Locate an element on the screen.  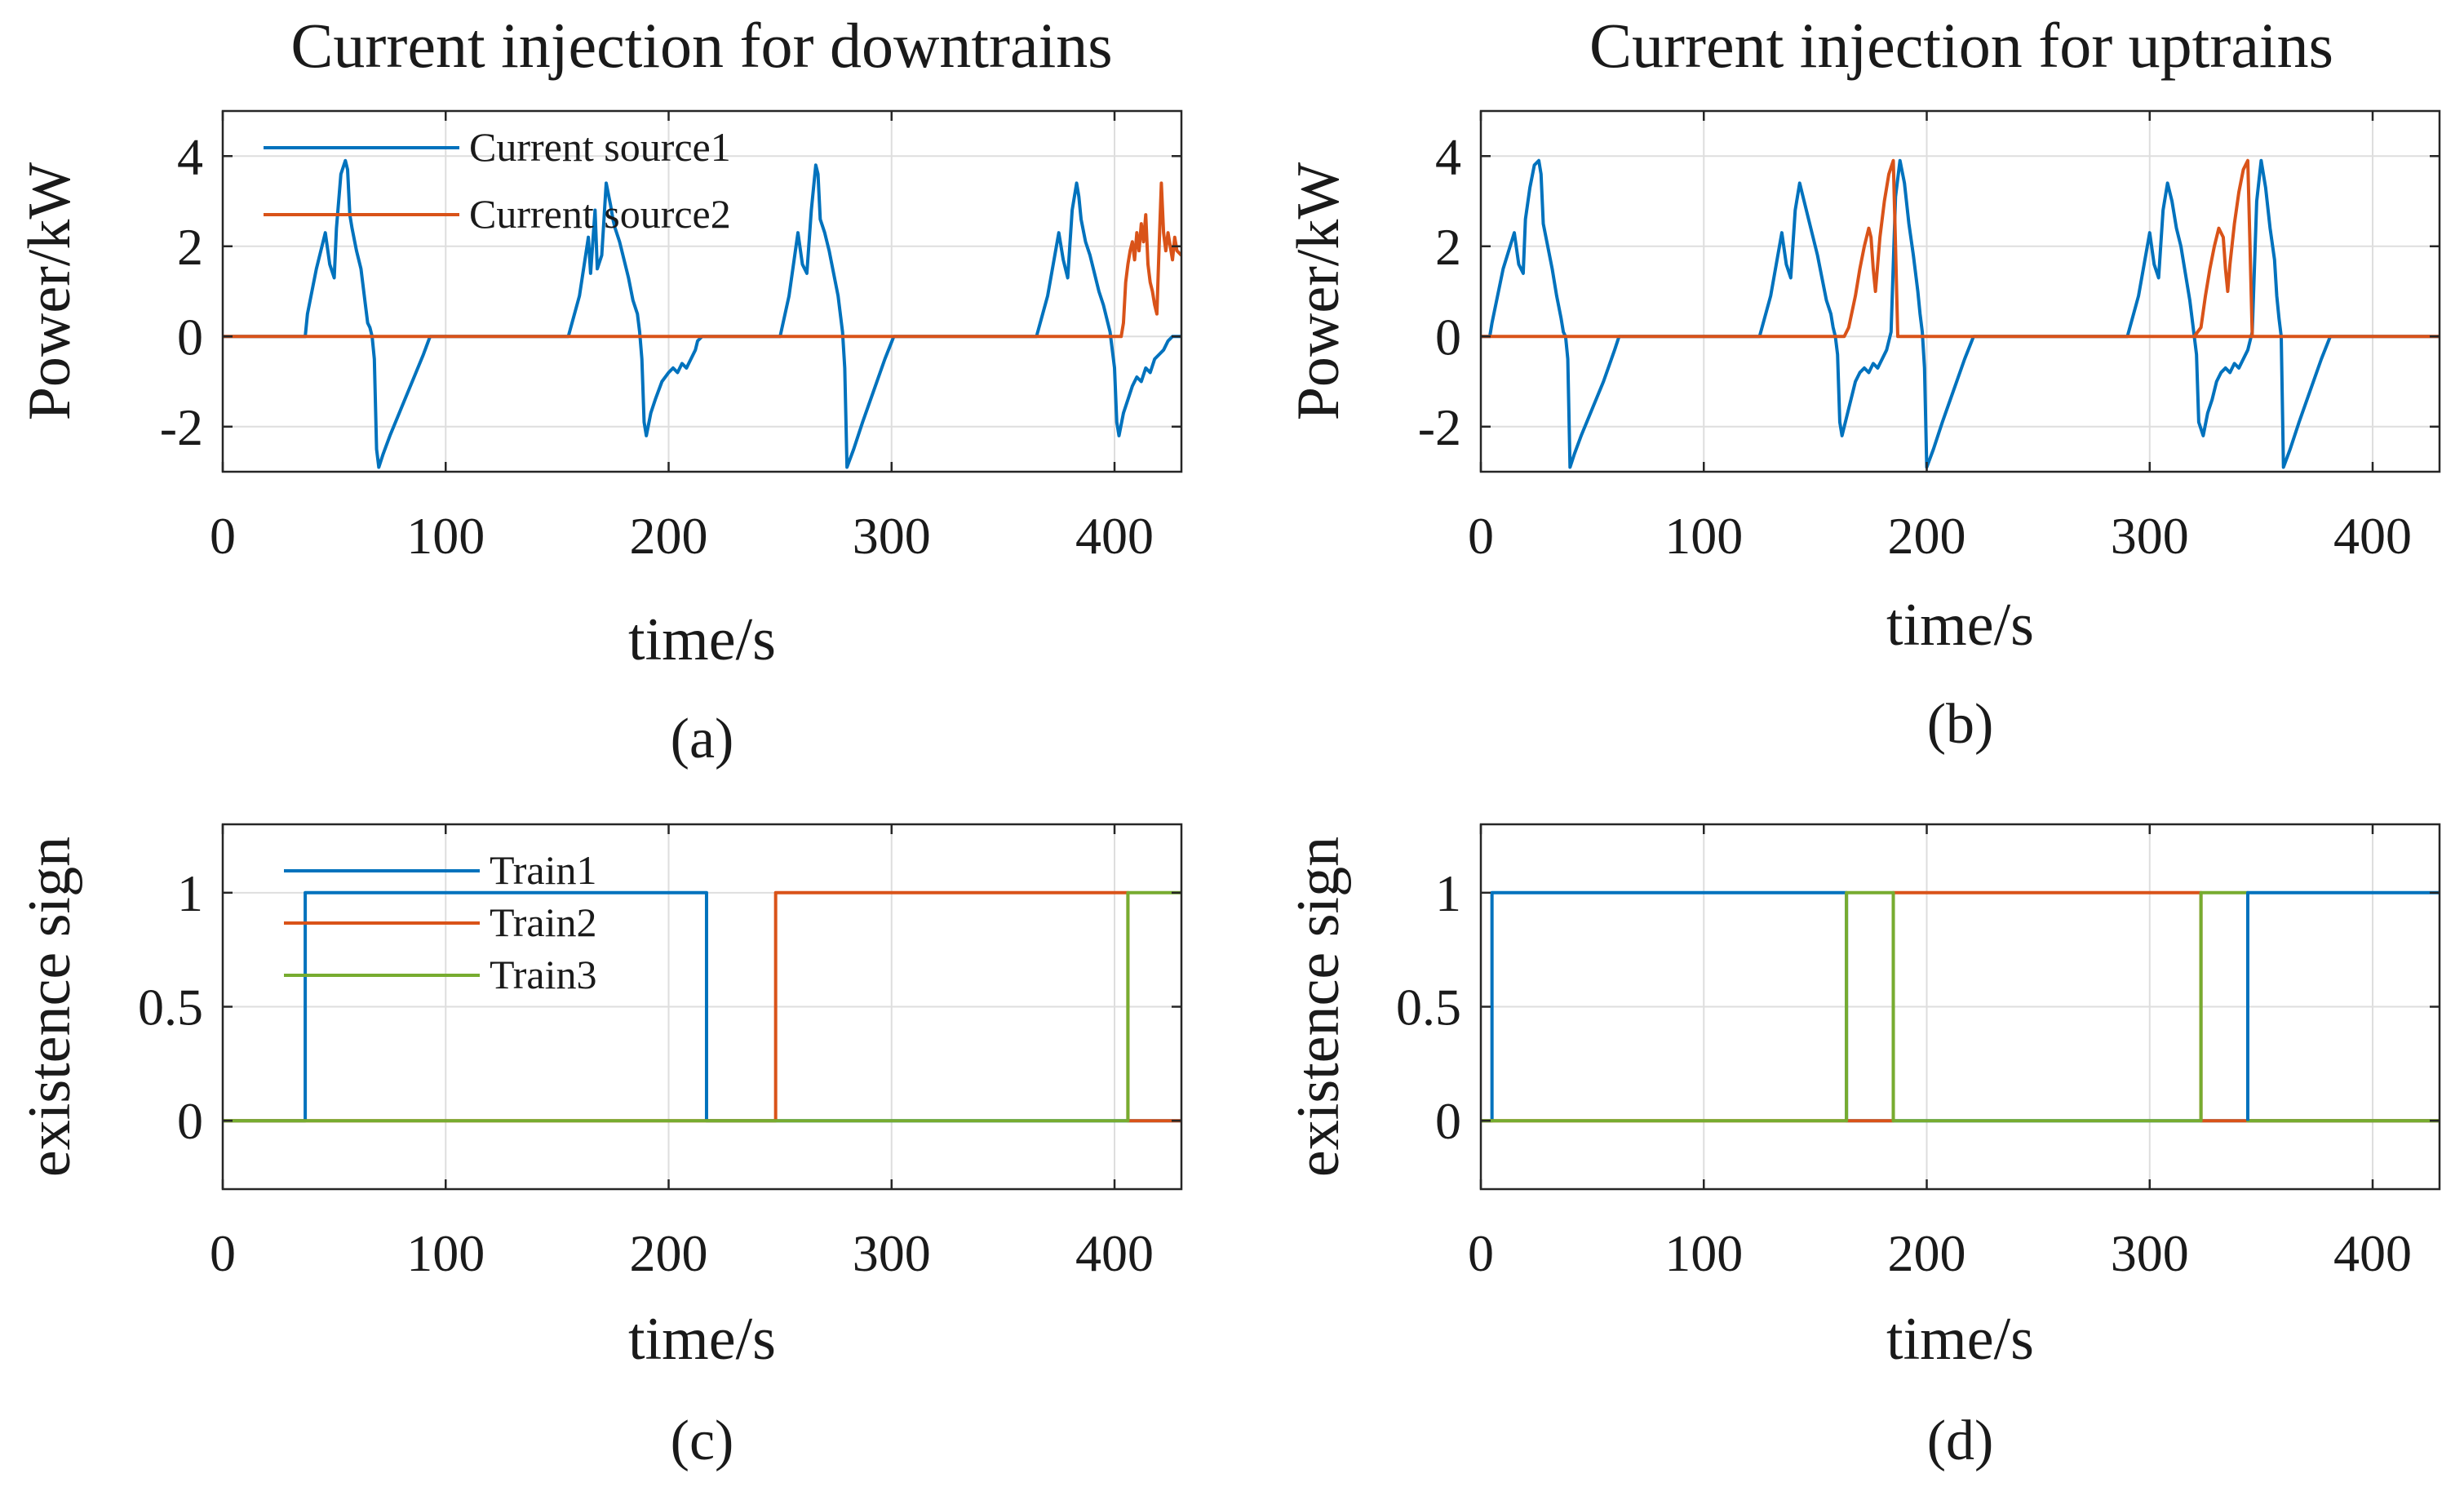
series-line-current-source2-second-pass is located at coordinates (2223, 248).